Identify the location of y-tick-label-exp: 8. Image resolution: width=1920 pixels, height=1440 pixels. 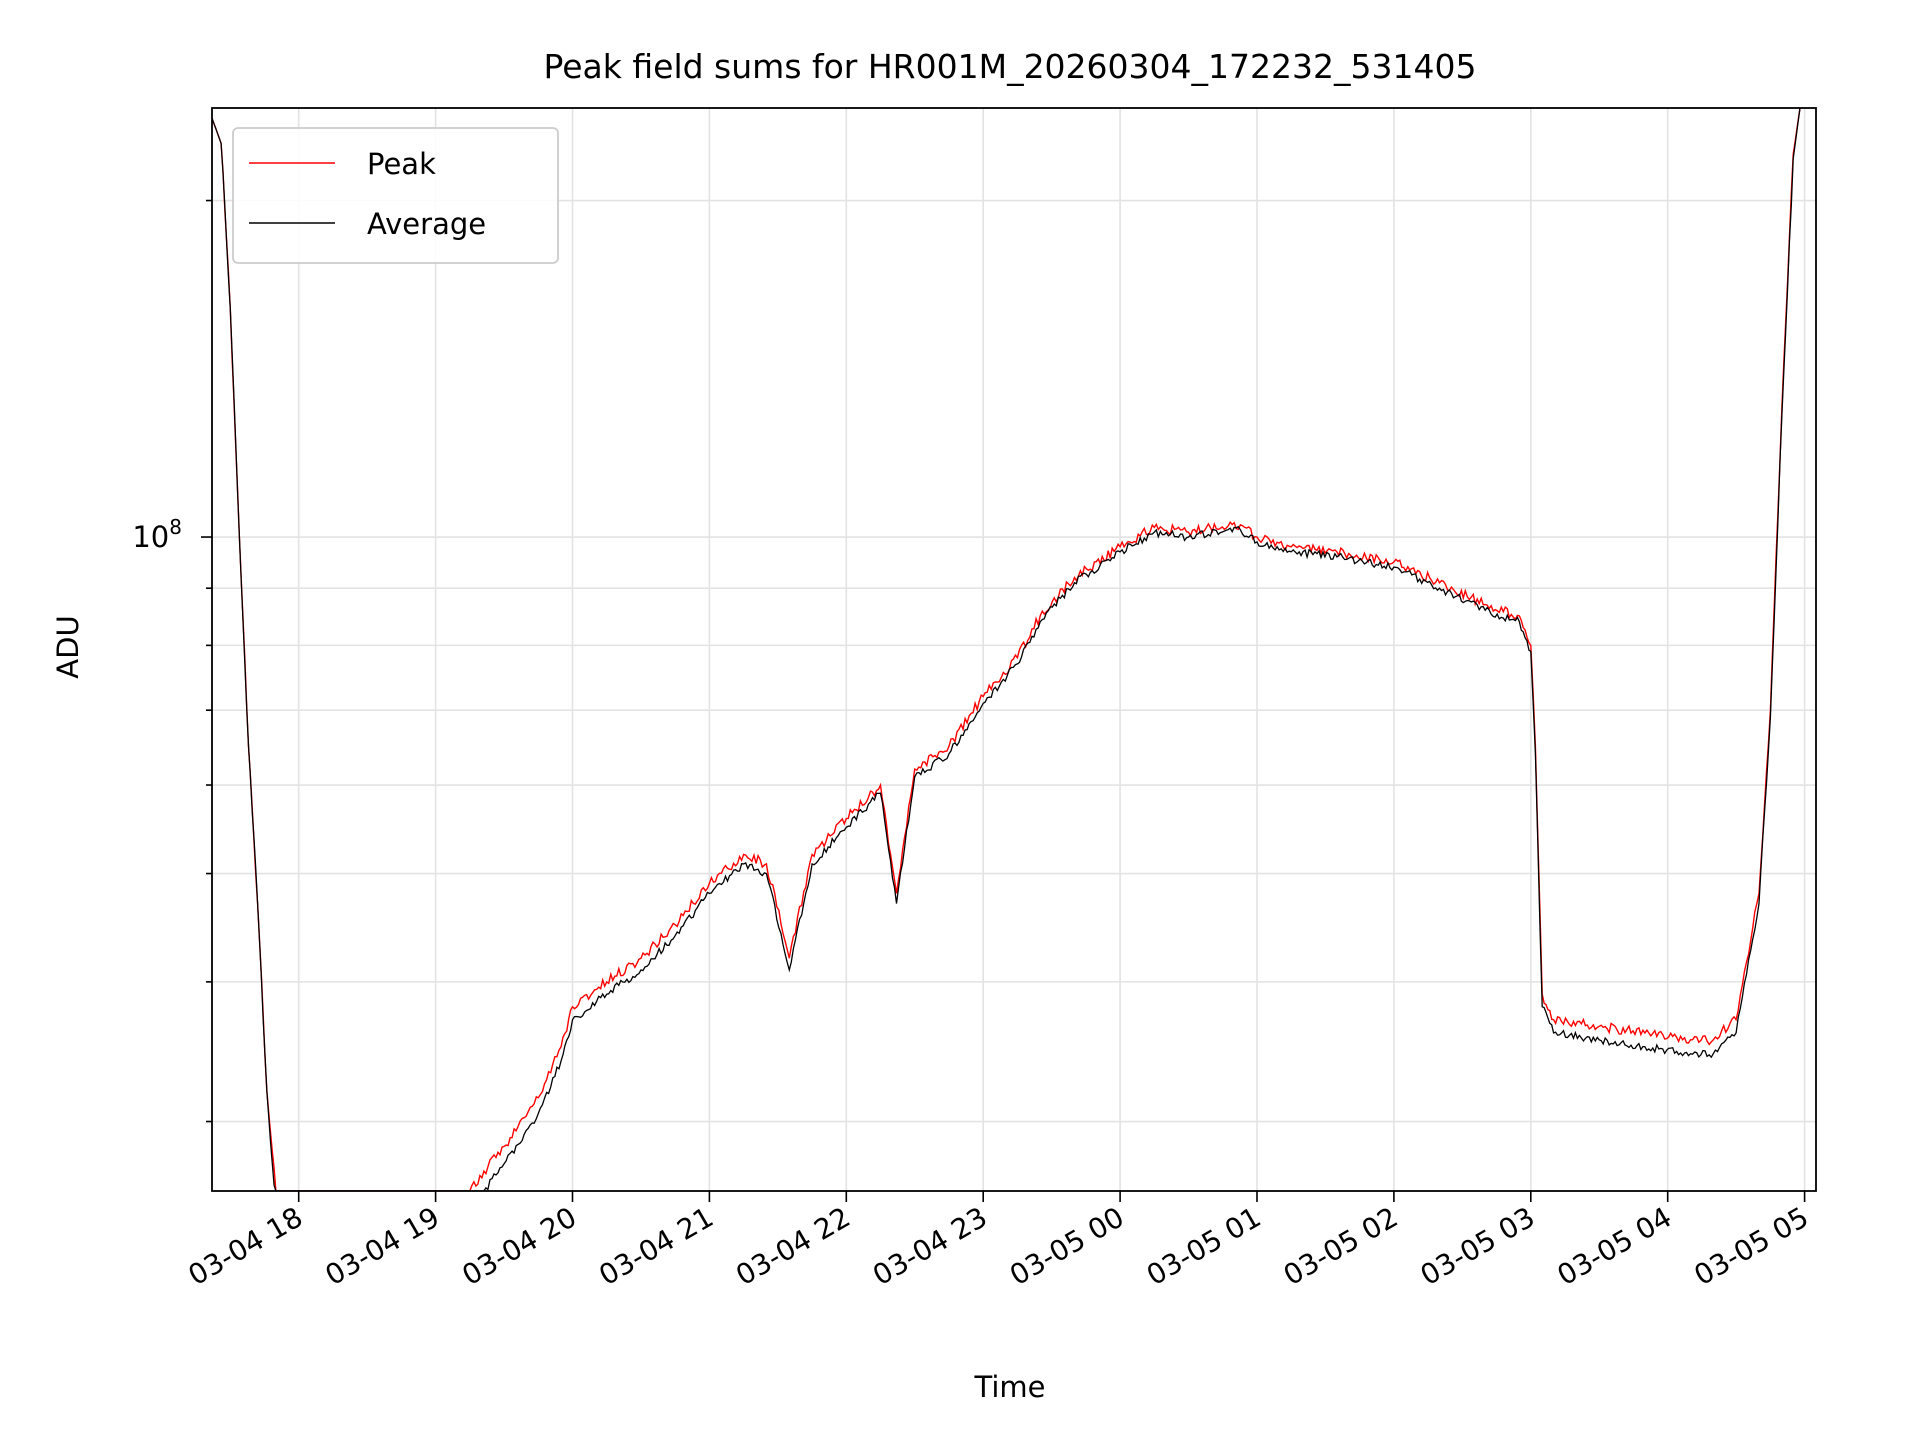
(175, 527).